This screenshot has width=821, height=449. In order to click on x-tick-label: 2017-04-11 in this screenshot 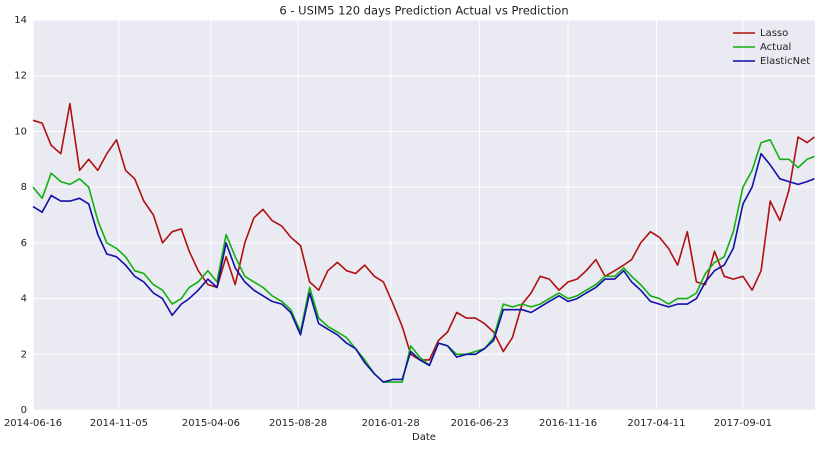, I will do `click(656, 423)`.